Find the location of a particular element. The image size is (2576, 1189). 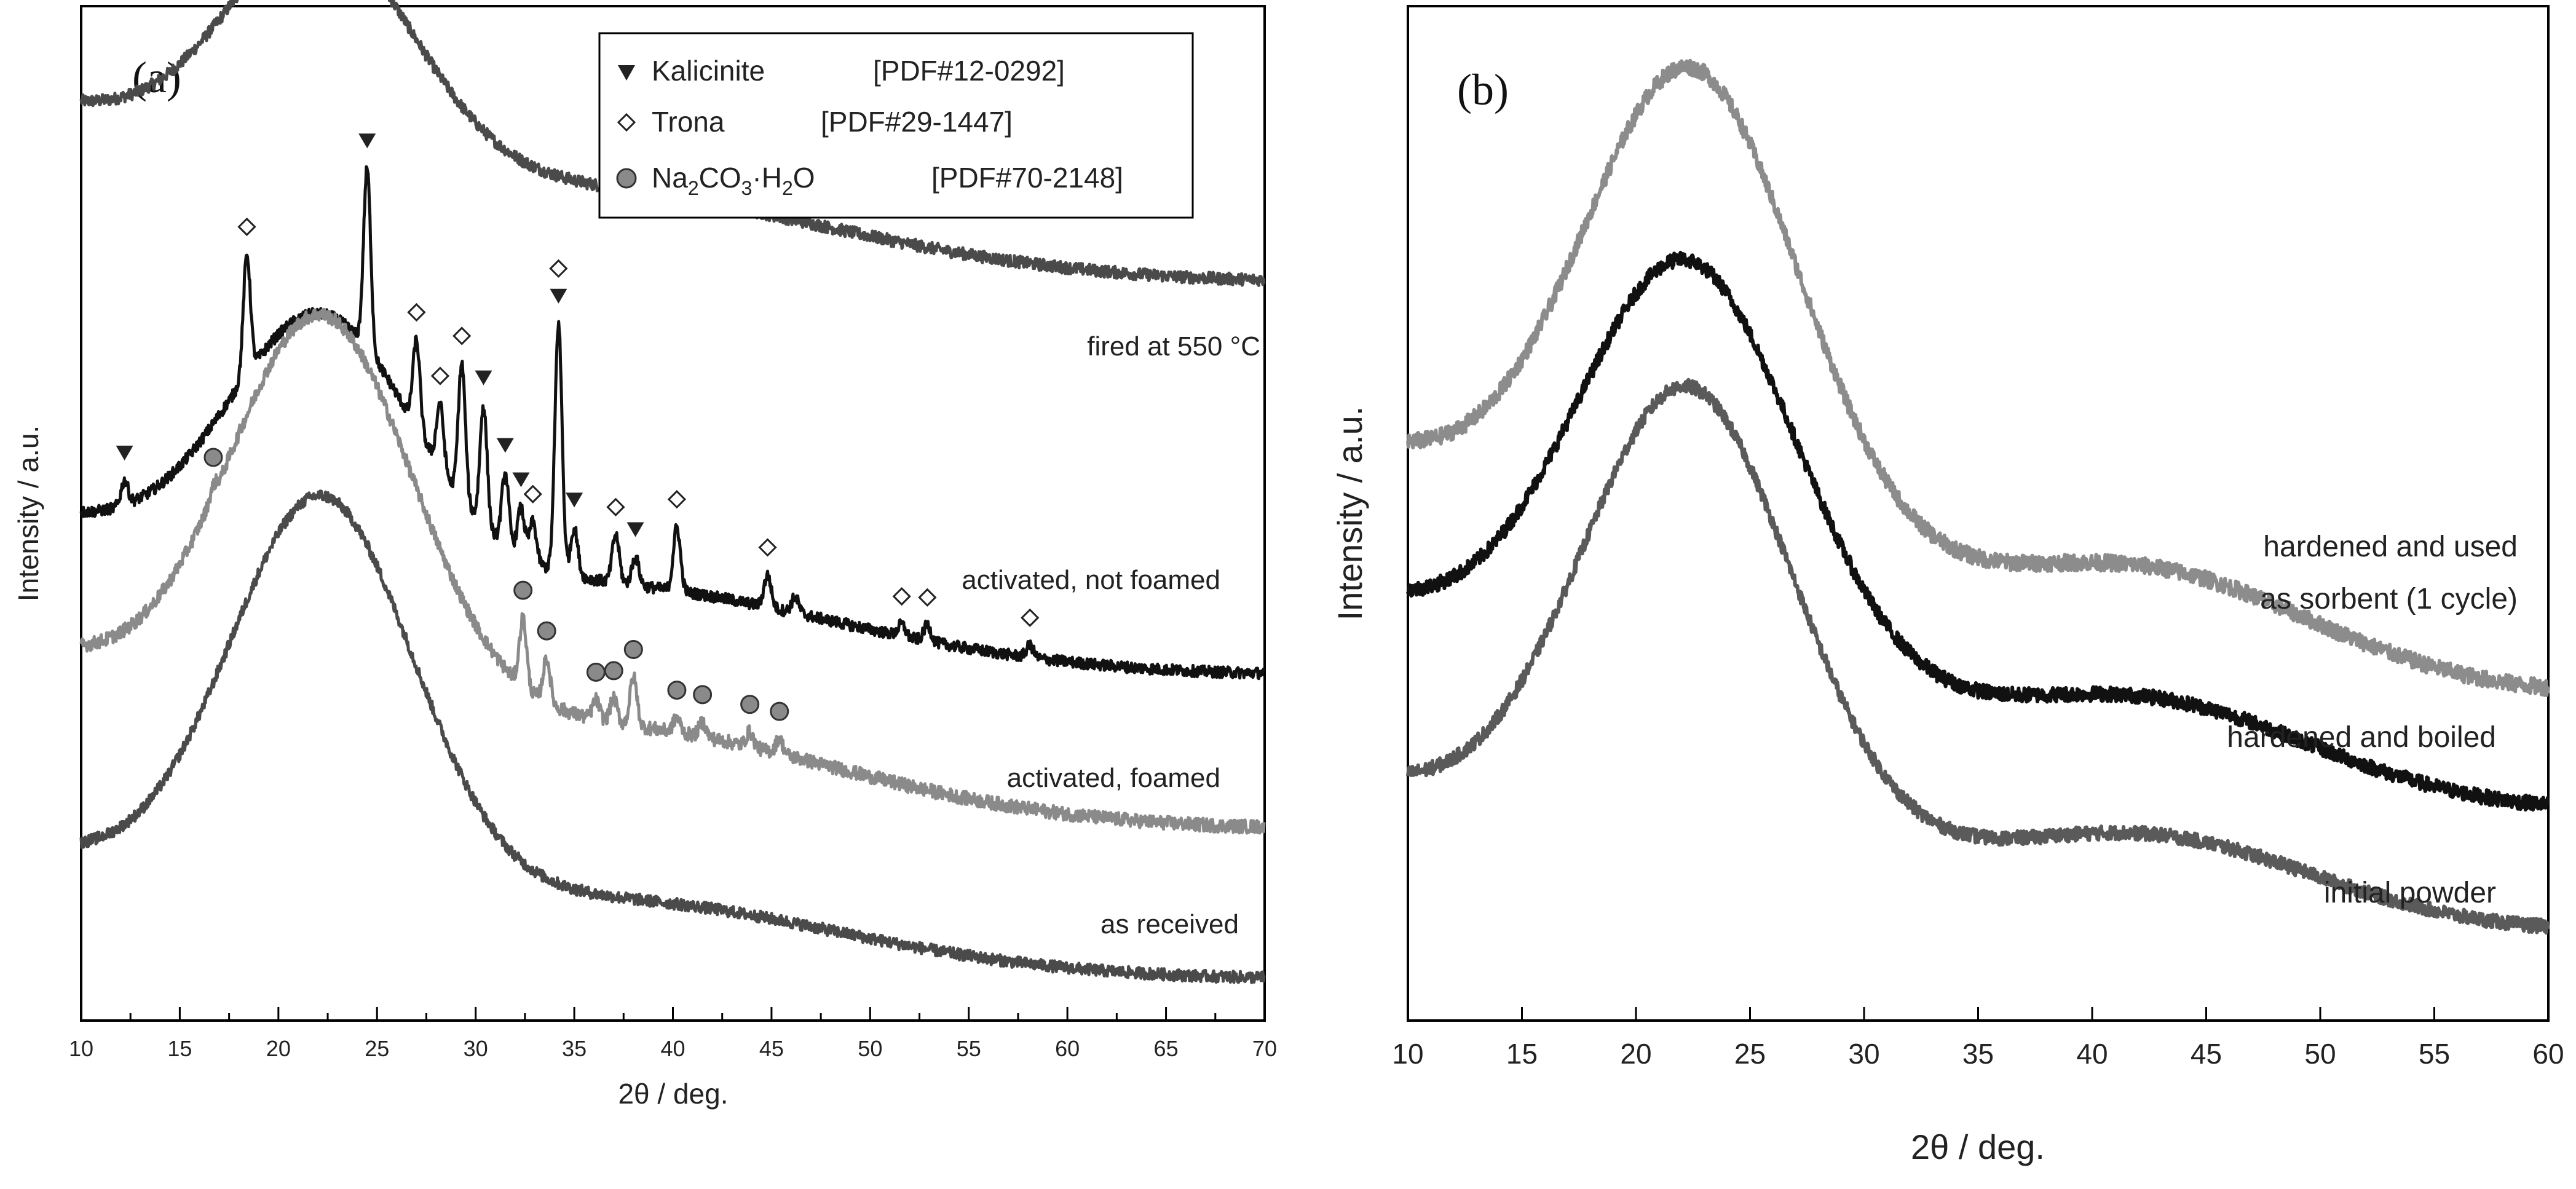

a-tick-label: 35 is located at coordinates (574, 1048).